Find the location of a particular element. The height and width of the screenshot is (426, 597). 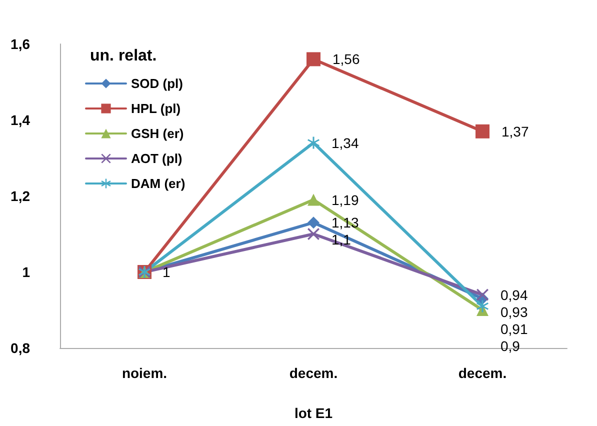

data-label: 1,19 is located at coordinates (345, 200).